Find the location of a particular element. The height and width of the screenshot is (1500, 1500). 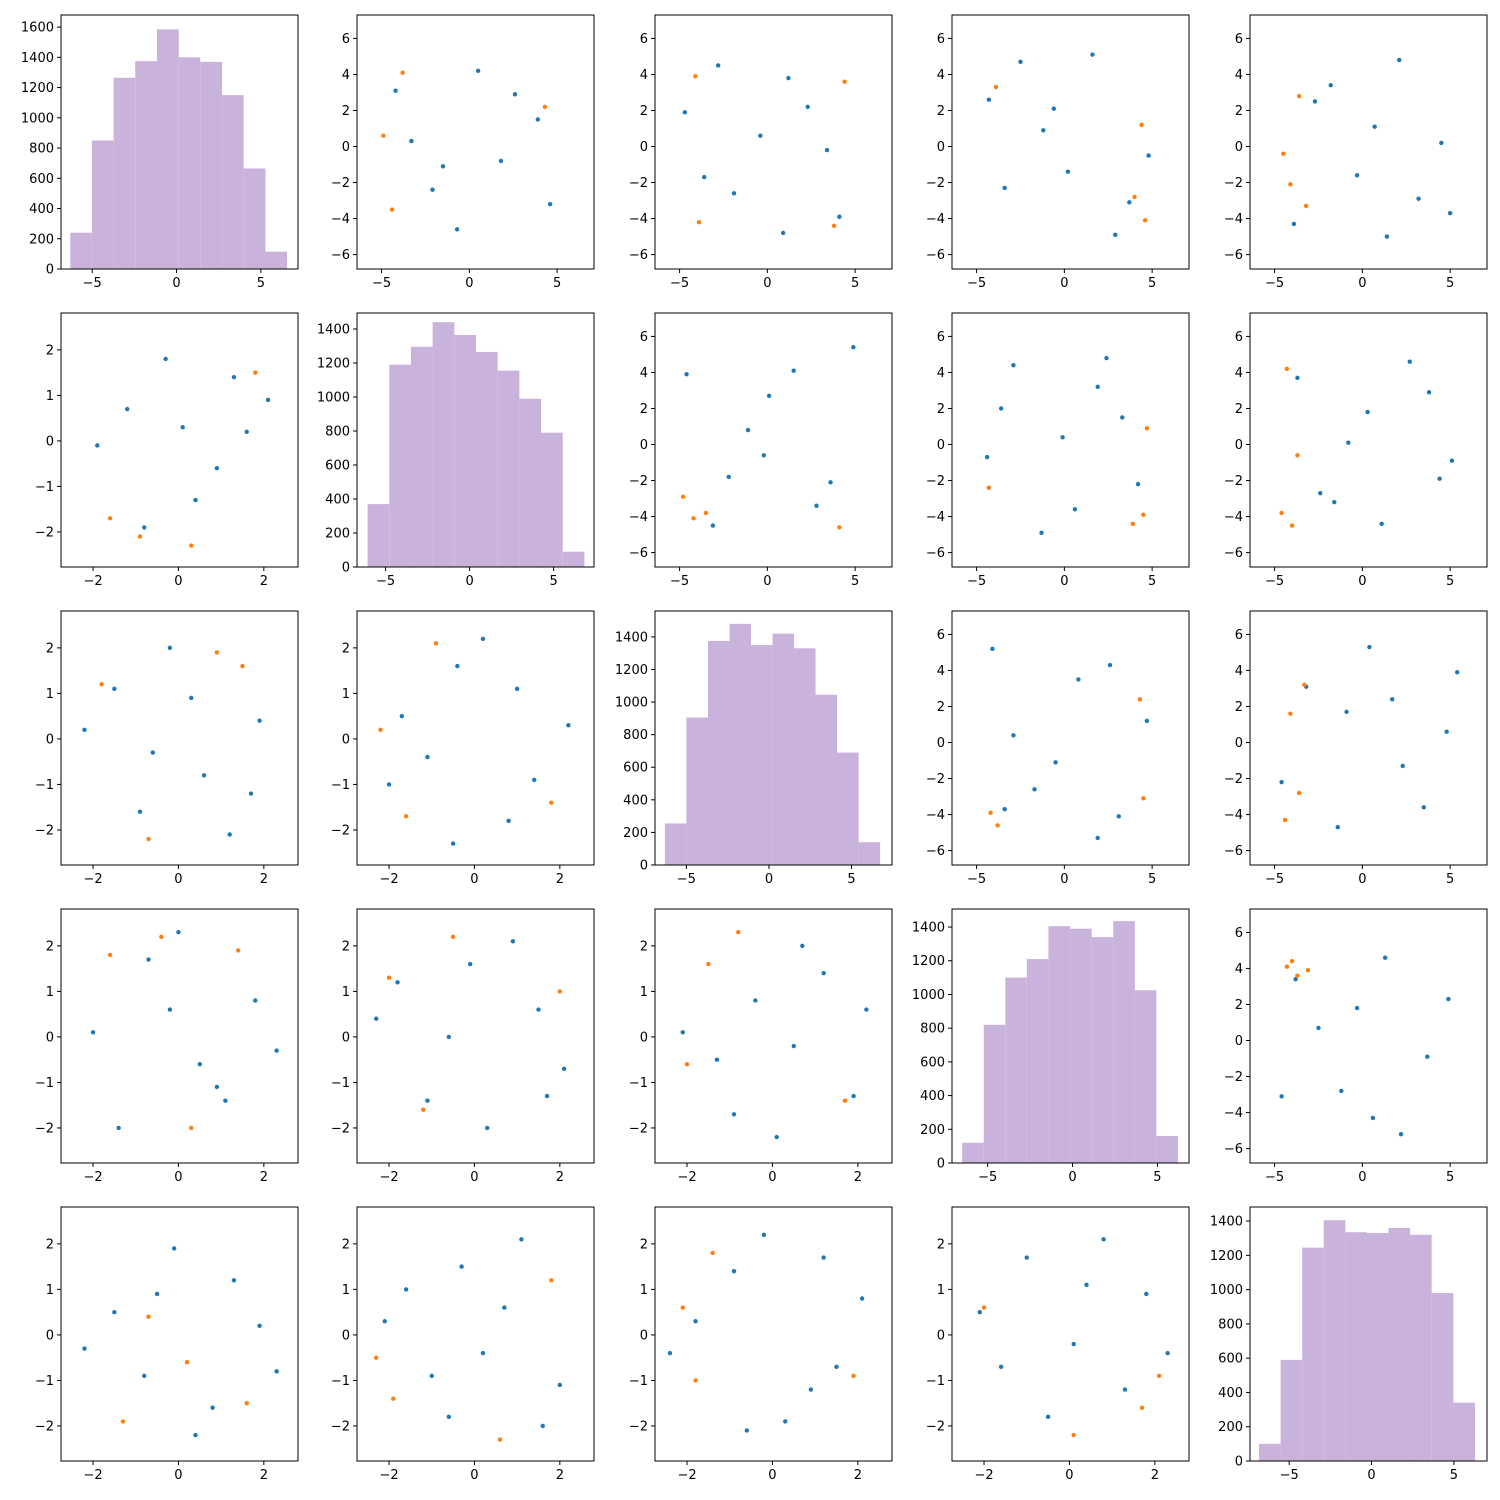

y-tick-label: 600 is located at coordinates (41, 179).